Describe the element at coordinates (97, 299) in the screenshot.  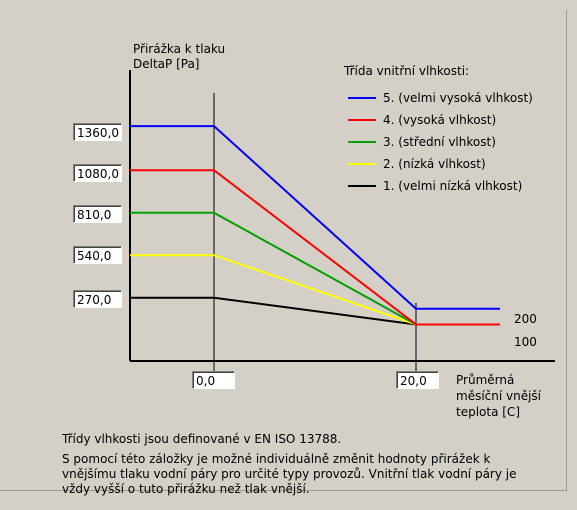
I see `class1-pressure-input: 270,0` at that location.